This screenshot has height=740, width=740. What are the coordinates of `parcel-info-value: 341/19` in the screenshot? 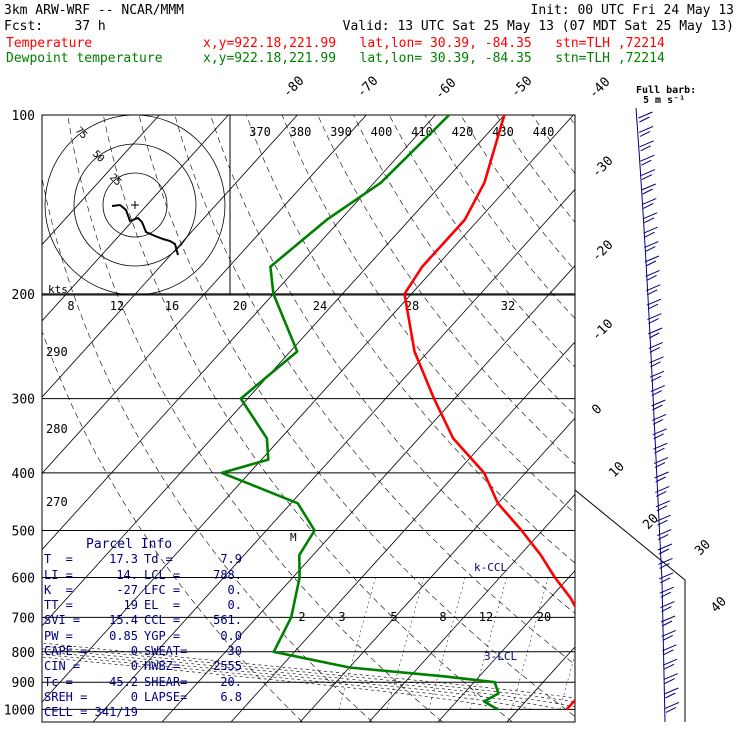 It's located at (116, 712).